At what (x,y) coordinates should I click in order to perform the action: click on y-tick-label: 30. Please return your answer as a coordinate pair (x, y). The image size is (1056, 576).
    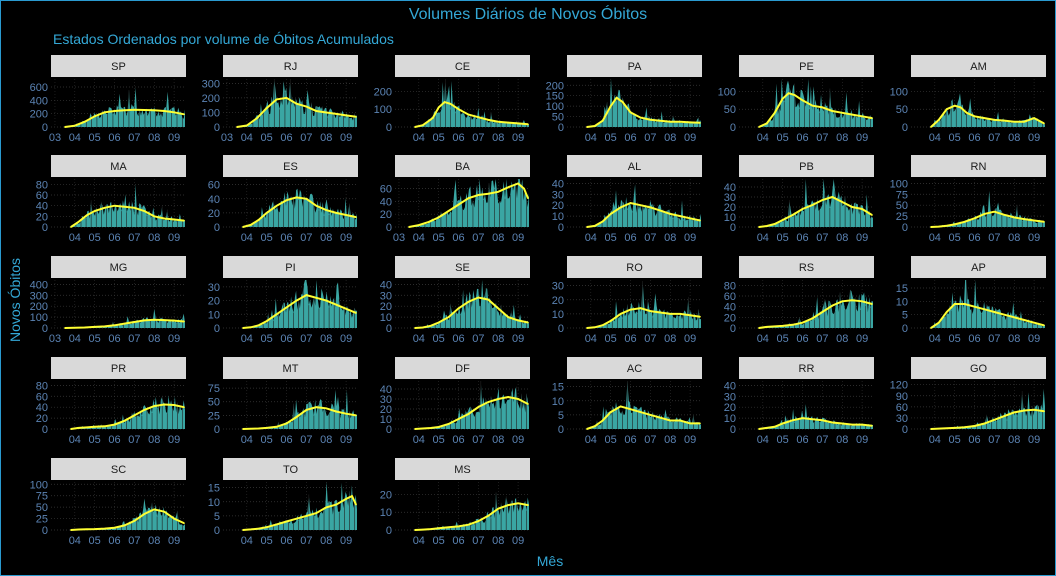
    Looking at the image, I should click on (558, 287).